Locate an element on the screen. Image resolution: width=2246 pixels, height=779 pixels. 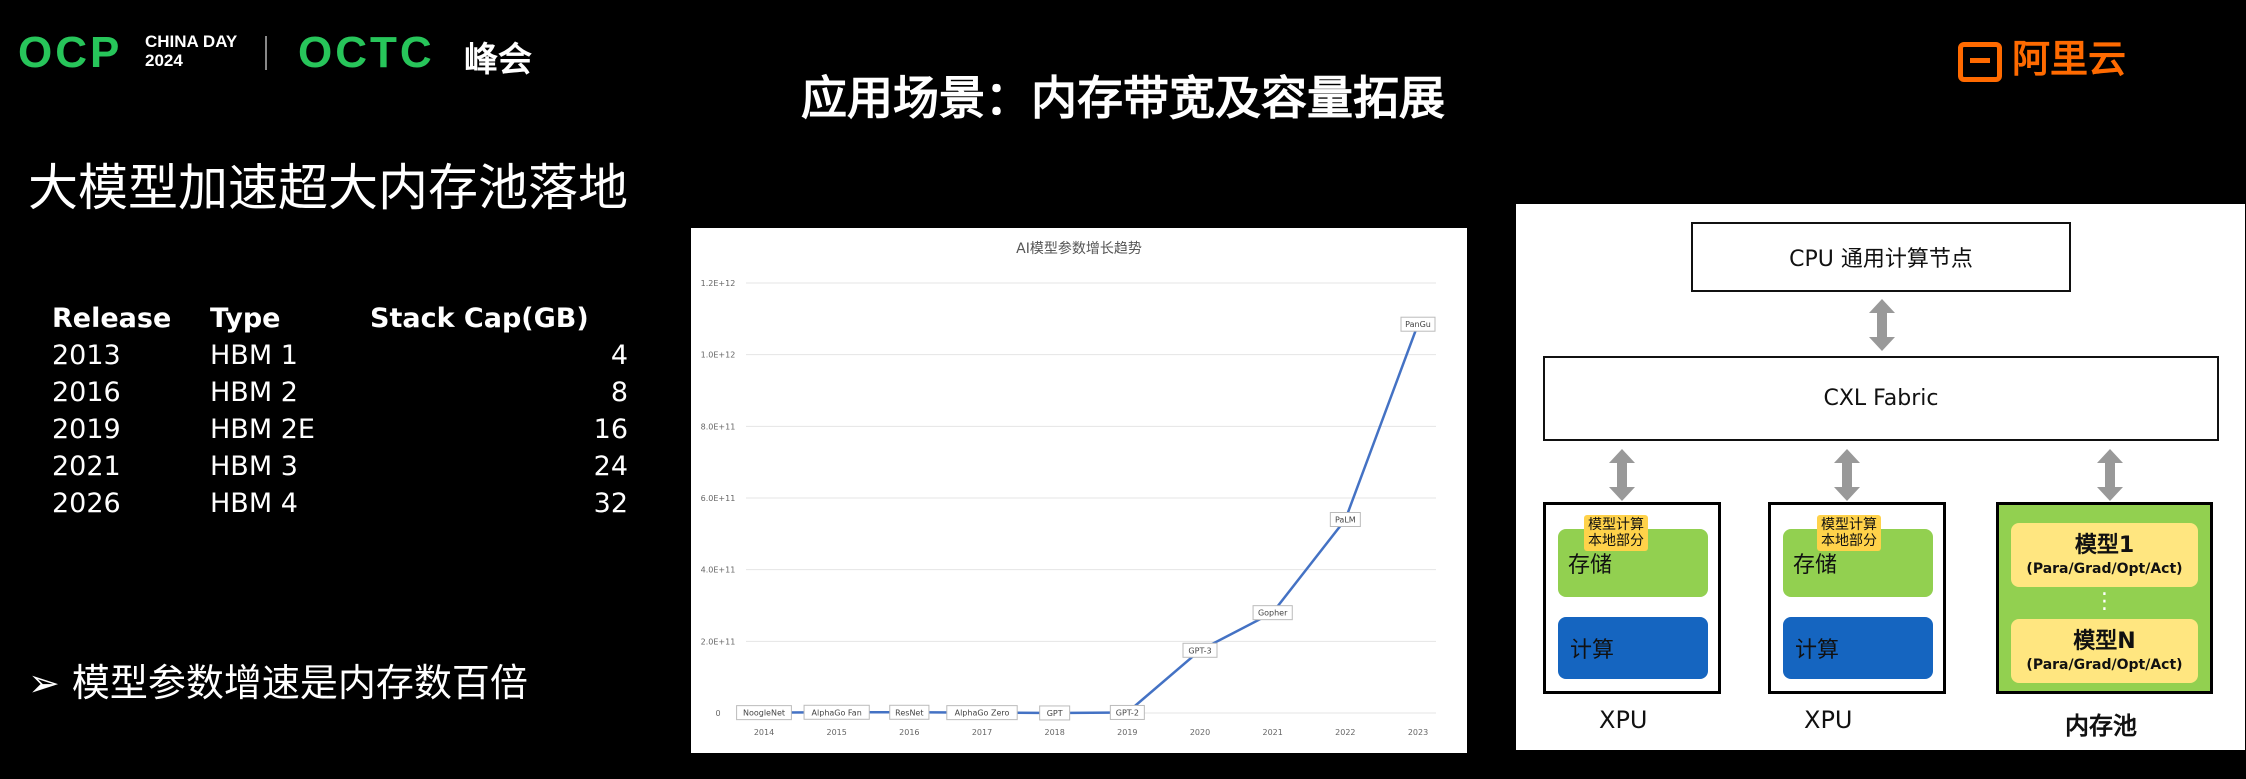
cxl-fabric-box: CXL Fabric is located at coordinates (1881, 398).